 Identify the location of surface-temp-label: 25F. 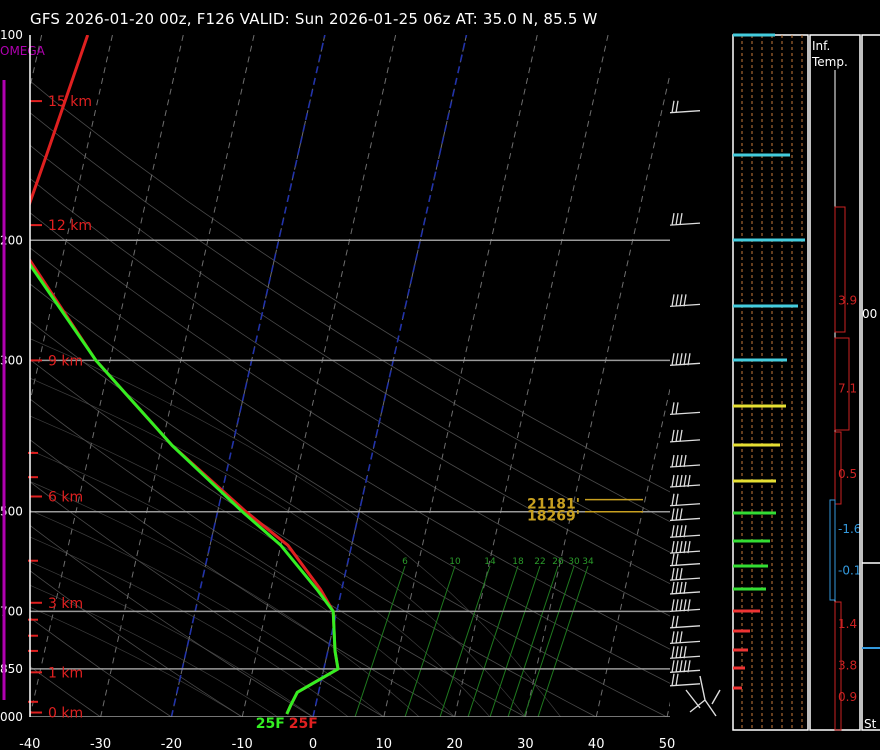
(303, 724).